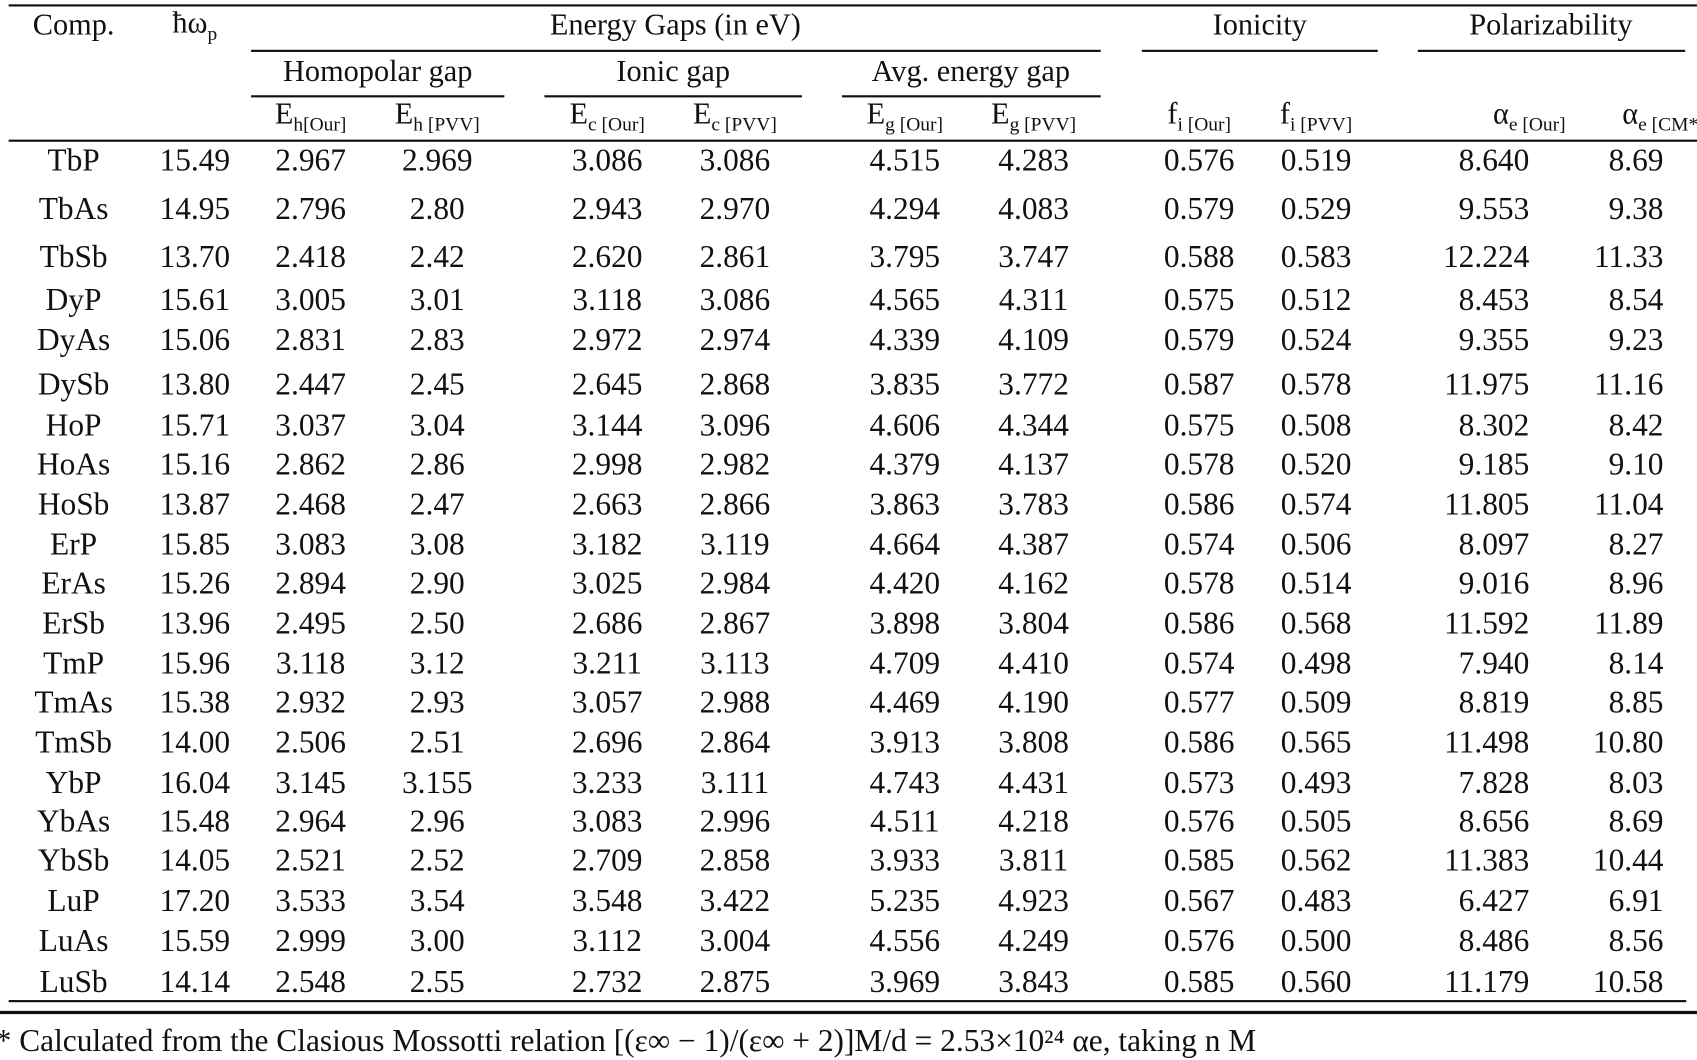 This screenshot has width=1697, height=1060. Describe the element at coordinates (1033, 545) in the screenshot. I see `value-cell: 4.387` at that location.